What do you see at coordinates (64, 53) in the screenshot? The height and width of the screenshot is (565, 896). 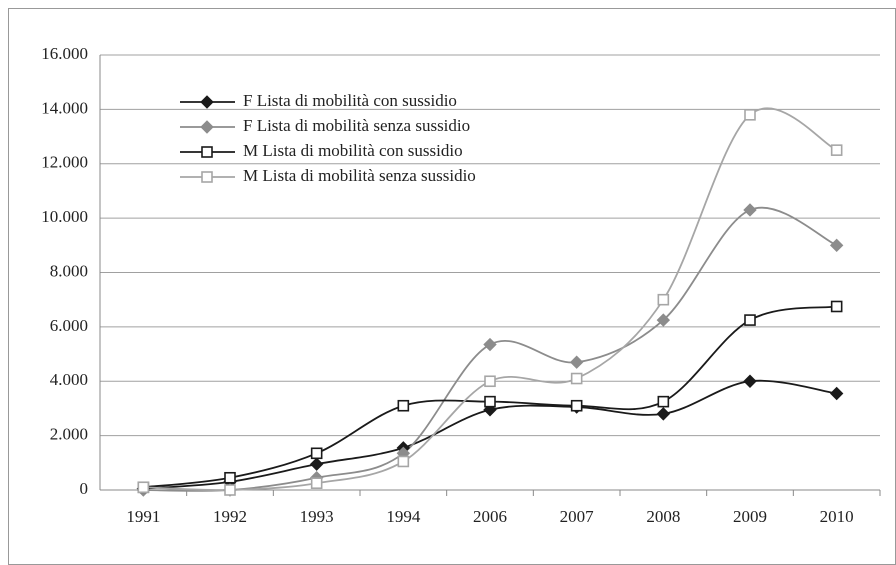 I see `y-tick-label: 16.000` at bounding box center [64, 53].